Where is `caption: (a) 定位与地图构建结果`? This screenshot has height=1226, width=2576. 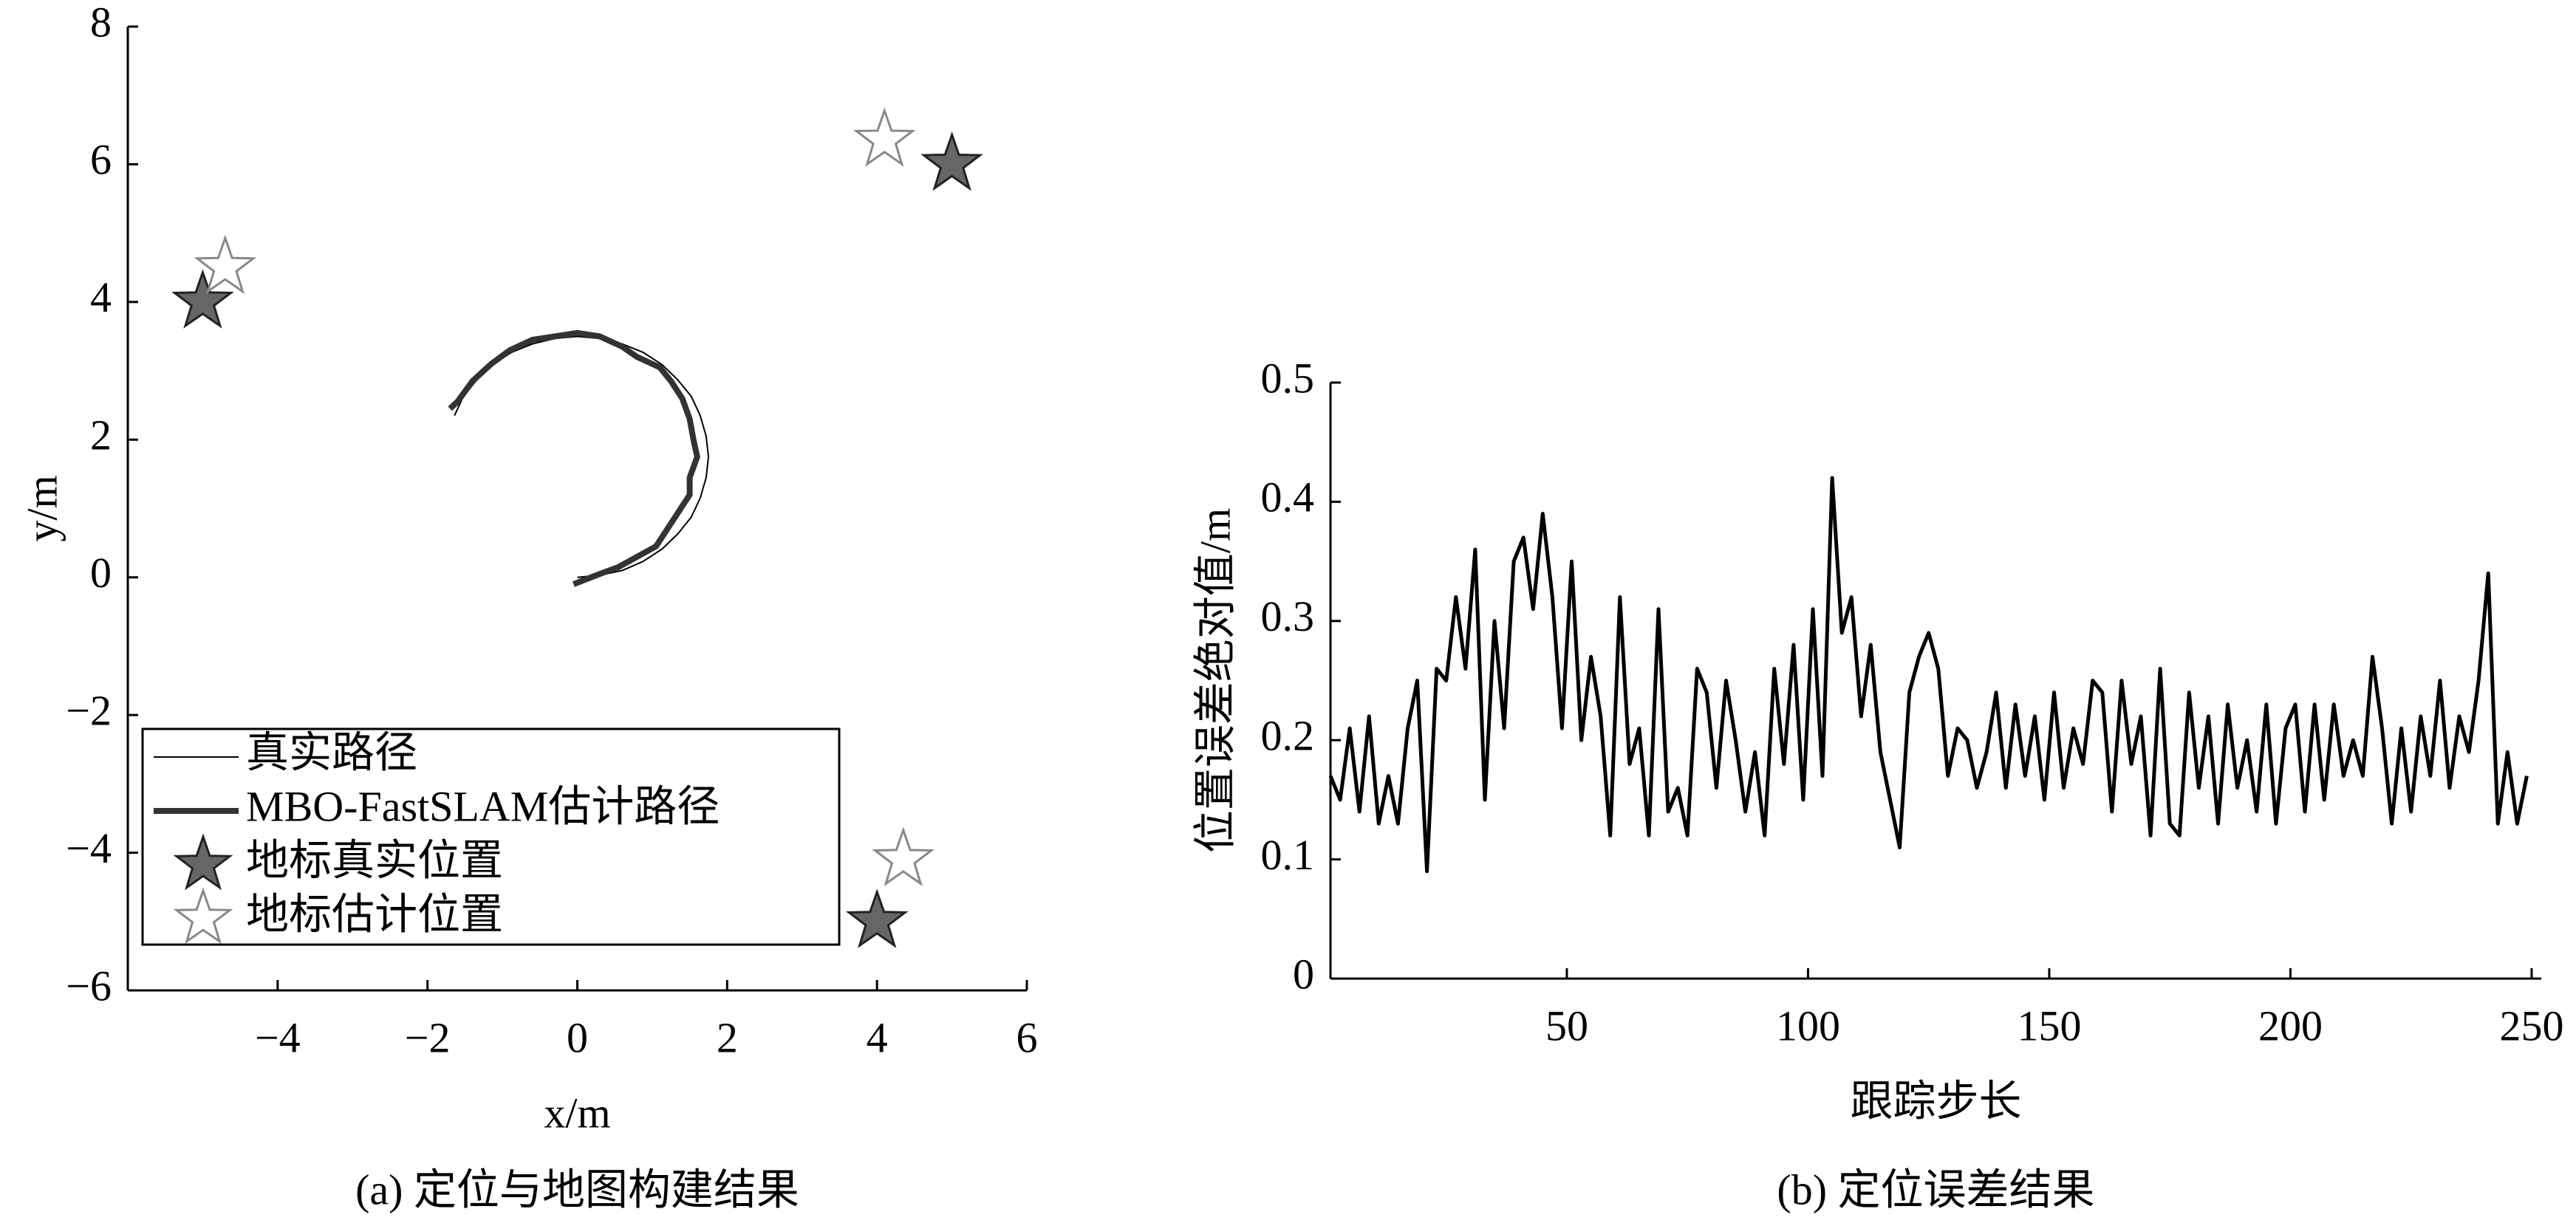 caption: (a) 定位与地图构建结果 is located at coordinates (577, 1189).